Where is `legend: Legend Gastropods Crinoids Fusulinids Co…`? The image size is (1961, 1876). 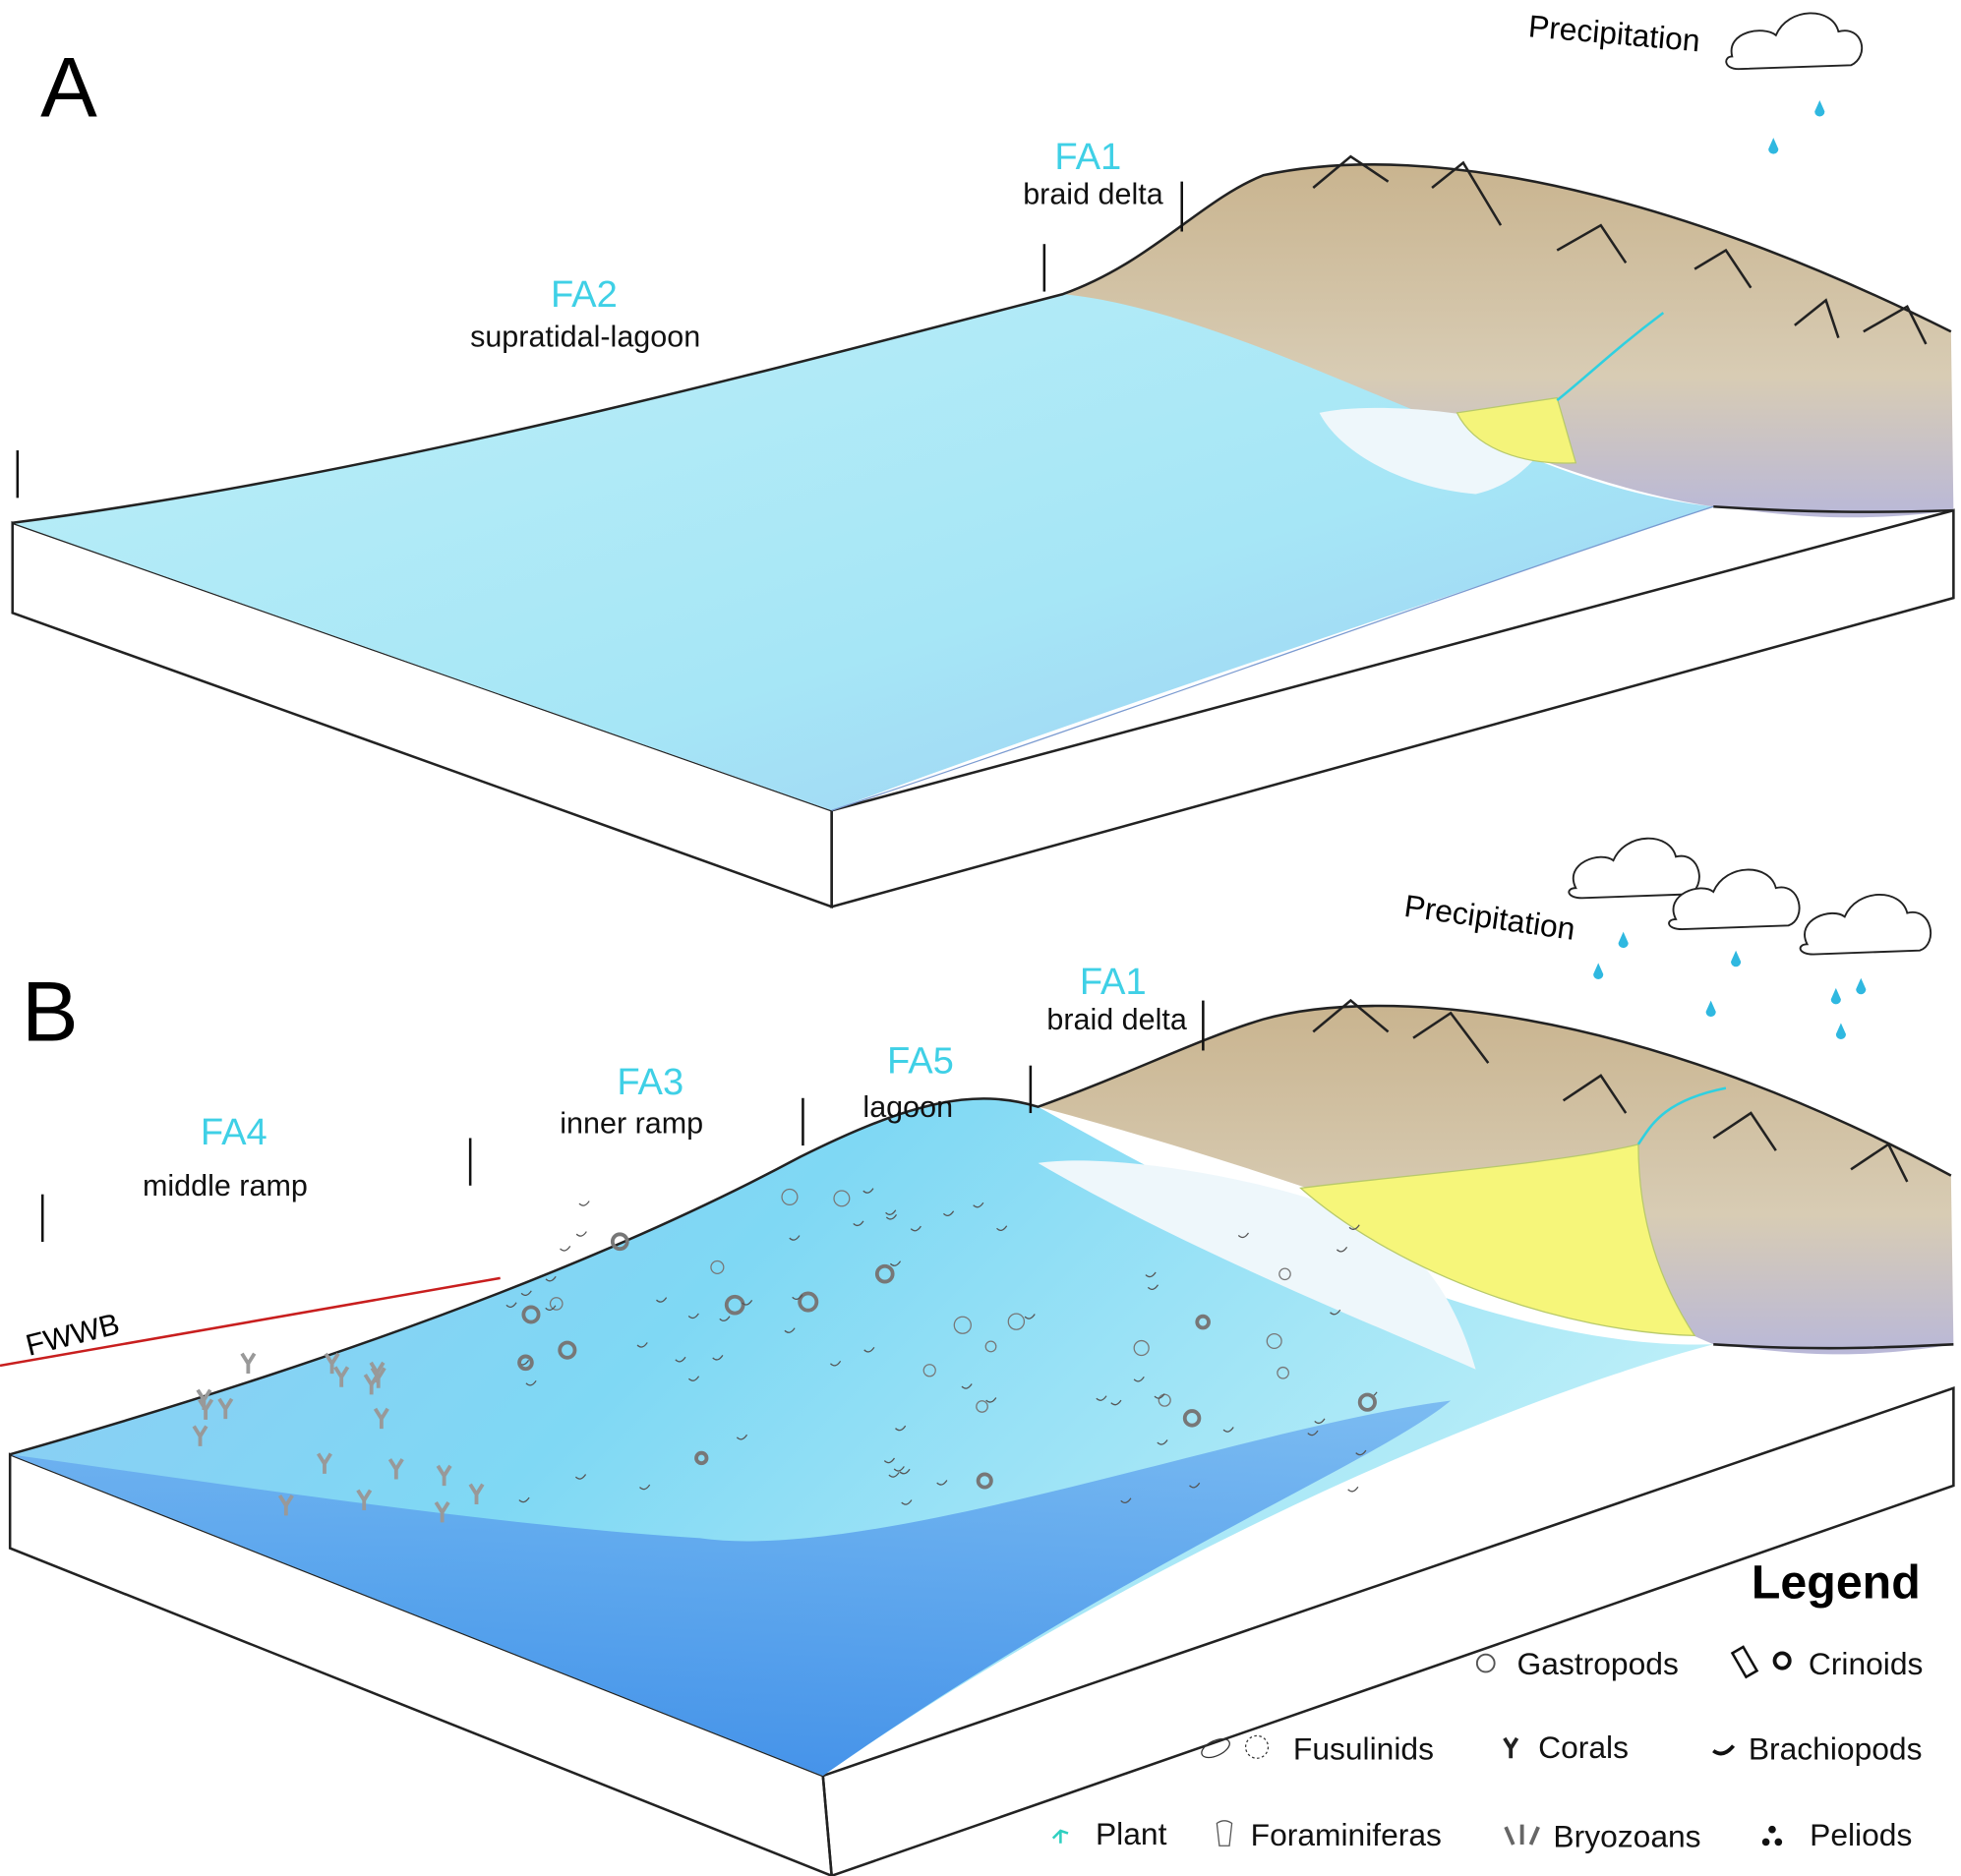
legend: Legend Gastropods Crinoids Fusulinids Co… is located at coordinates (1487, 1705).